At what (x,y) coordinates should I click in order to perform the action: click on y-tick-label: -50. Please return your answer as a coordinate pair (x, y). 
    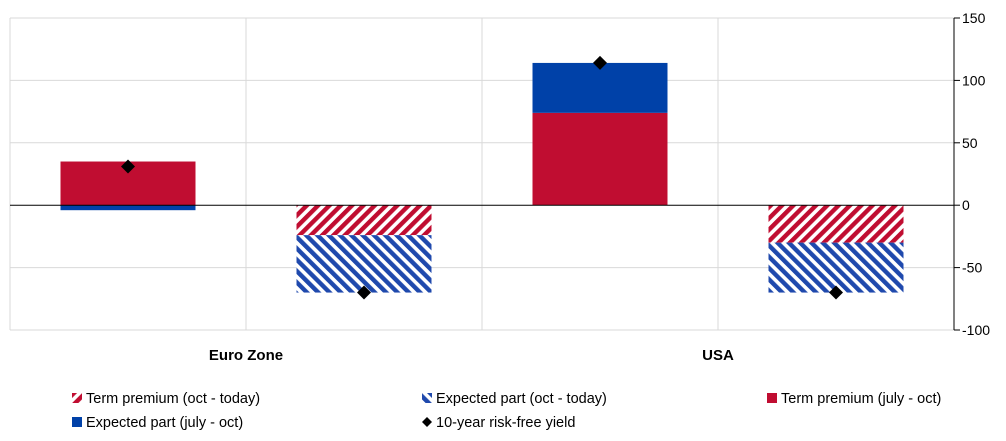
    Looking at the image, I should click on (972, 268).